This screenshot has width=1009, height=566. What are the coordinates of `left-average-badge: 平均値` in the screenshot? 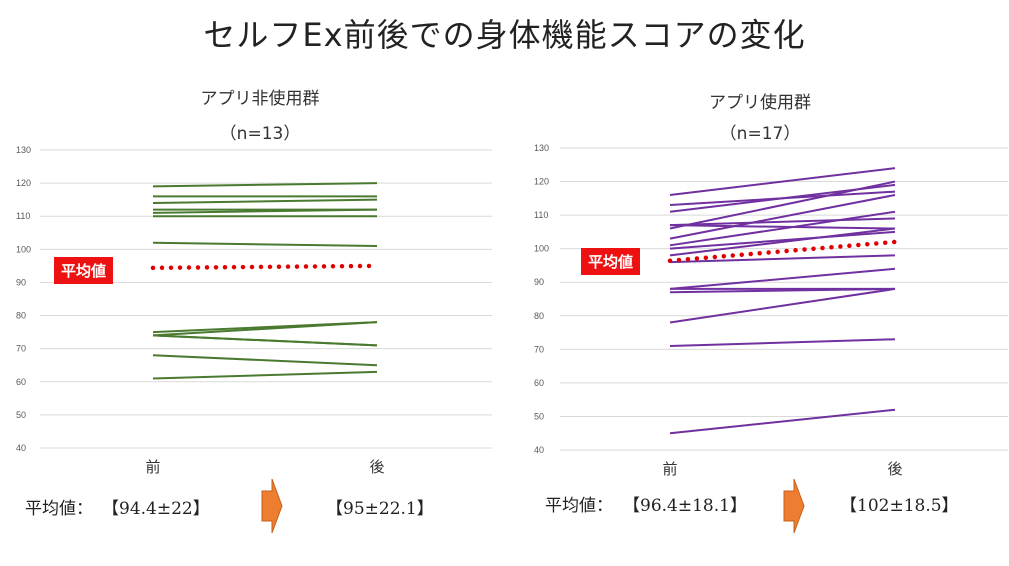 It's located at (84, 270).